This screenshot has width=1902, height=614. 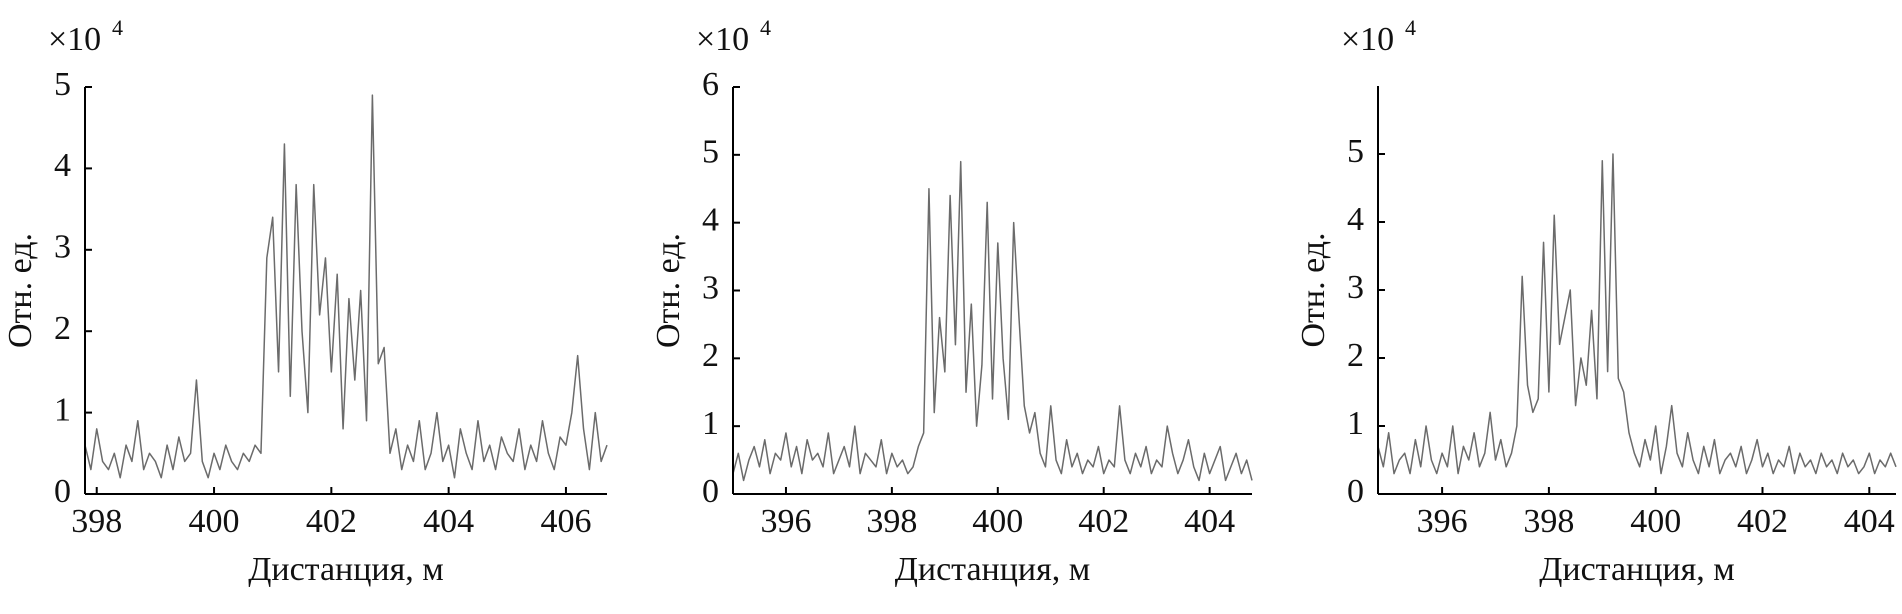 What do you see at coordinates (565, 521) in the screenshot?
I see `x-tick-label: 406` at bounding box center [565, 521].